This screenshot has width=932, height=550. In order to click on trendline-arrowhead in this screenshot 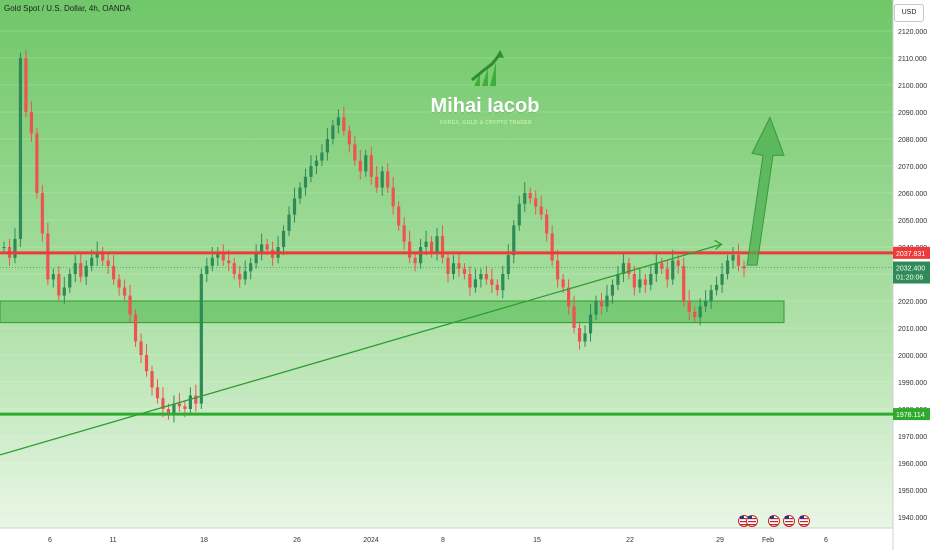, I will do `click(718, 244)`.